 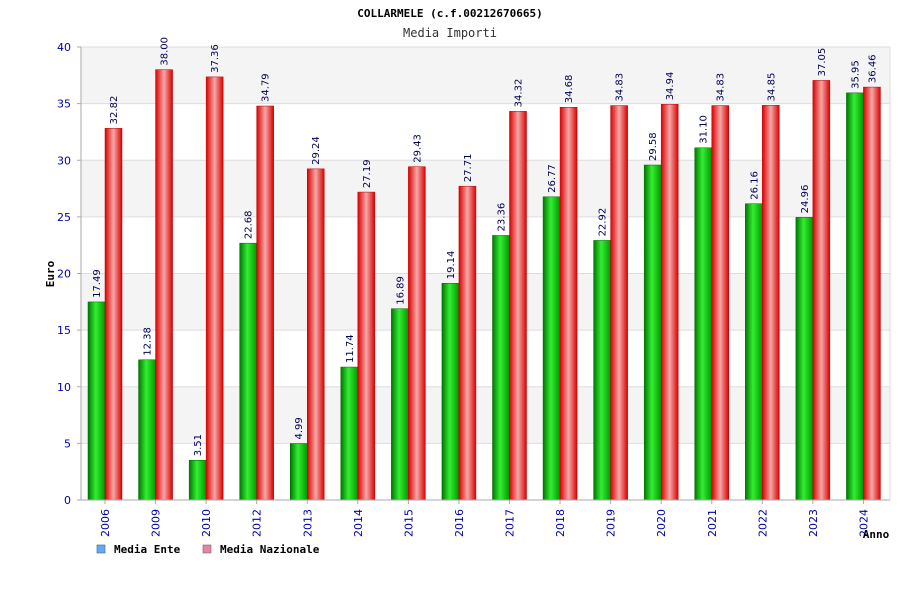 I want to click on legend-label-media-ente: Media Ente, so click(x=147, y=549).